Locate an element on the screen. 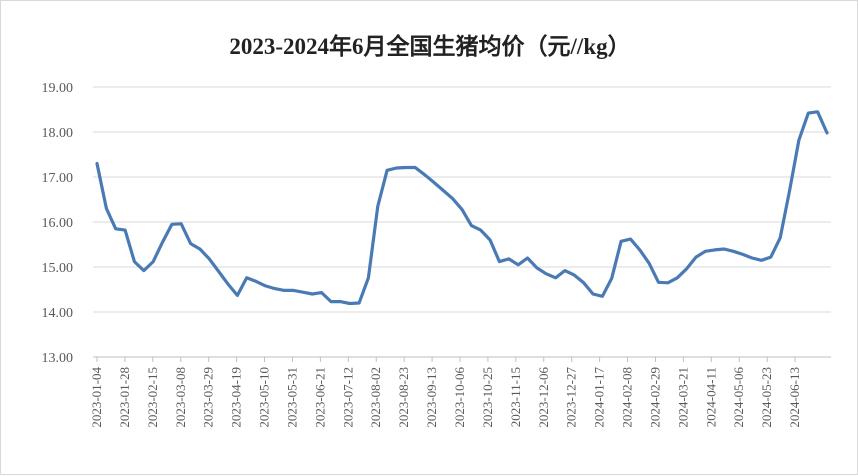 This screenshot has width=858, height=476. x-tick-label: 2023-08-23 is located at coordinates (403, 397).